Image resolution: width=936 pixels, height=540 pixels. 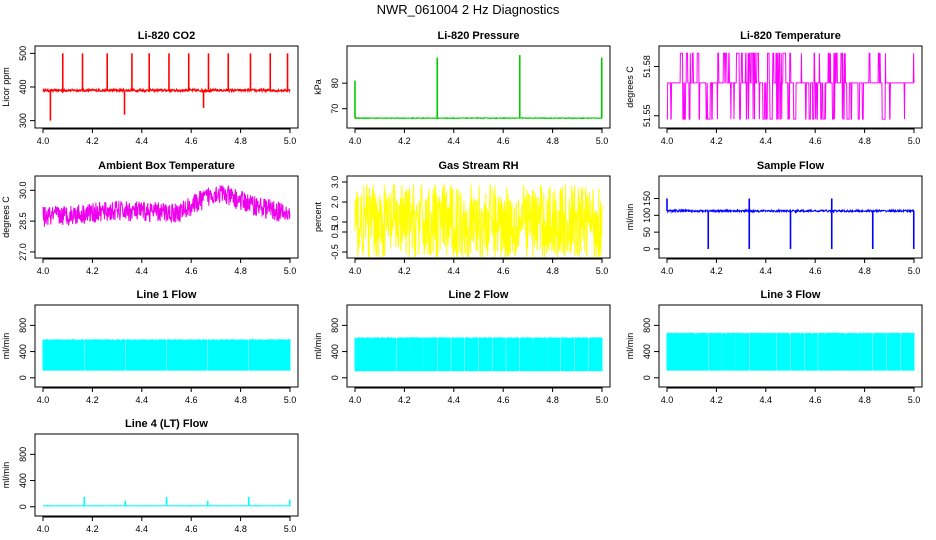 I want to click on series-licor-temp, so click(x=790, y=86).